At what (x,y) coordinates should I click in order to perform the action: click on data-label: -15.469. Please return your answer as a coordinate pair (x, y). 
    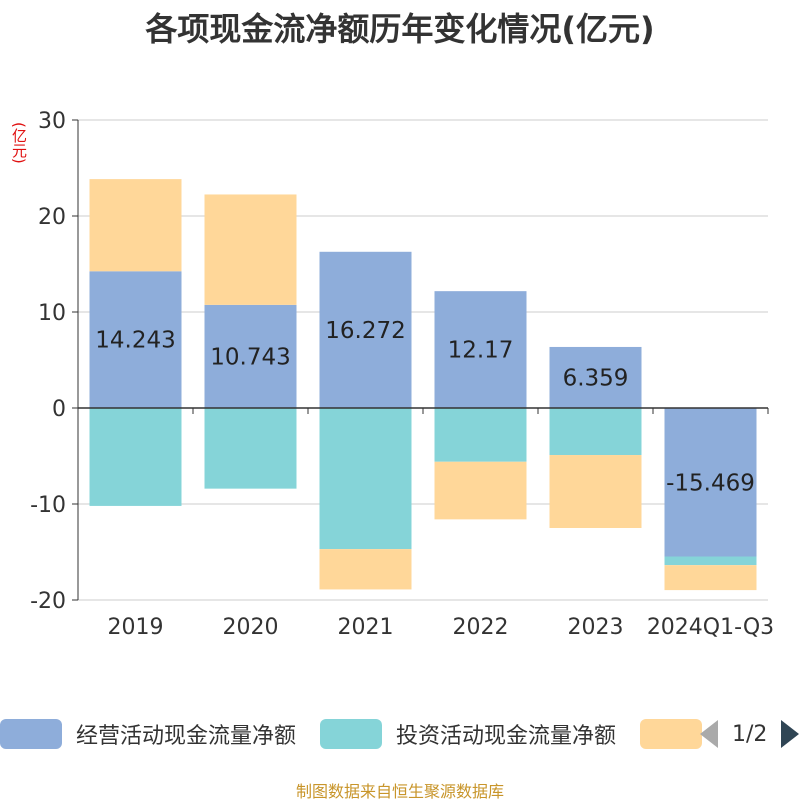
    Looking at the image, I should click on (710, 483).